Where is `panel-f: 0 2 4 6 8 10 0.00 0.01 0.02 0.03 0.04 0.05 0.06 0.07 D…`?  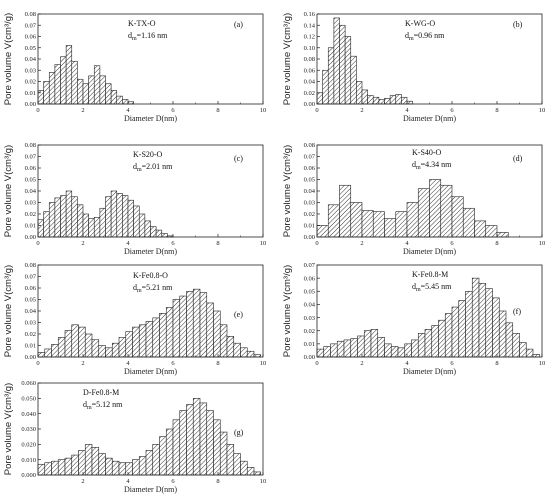 panel-f: 0 2 4 6 8 10 0.00 0.01 0.02 0.03 0.04 0.05 0.06 0.07 D… is located at coordinates (413, 319).